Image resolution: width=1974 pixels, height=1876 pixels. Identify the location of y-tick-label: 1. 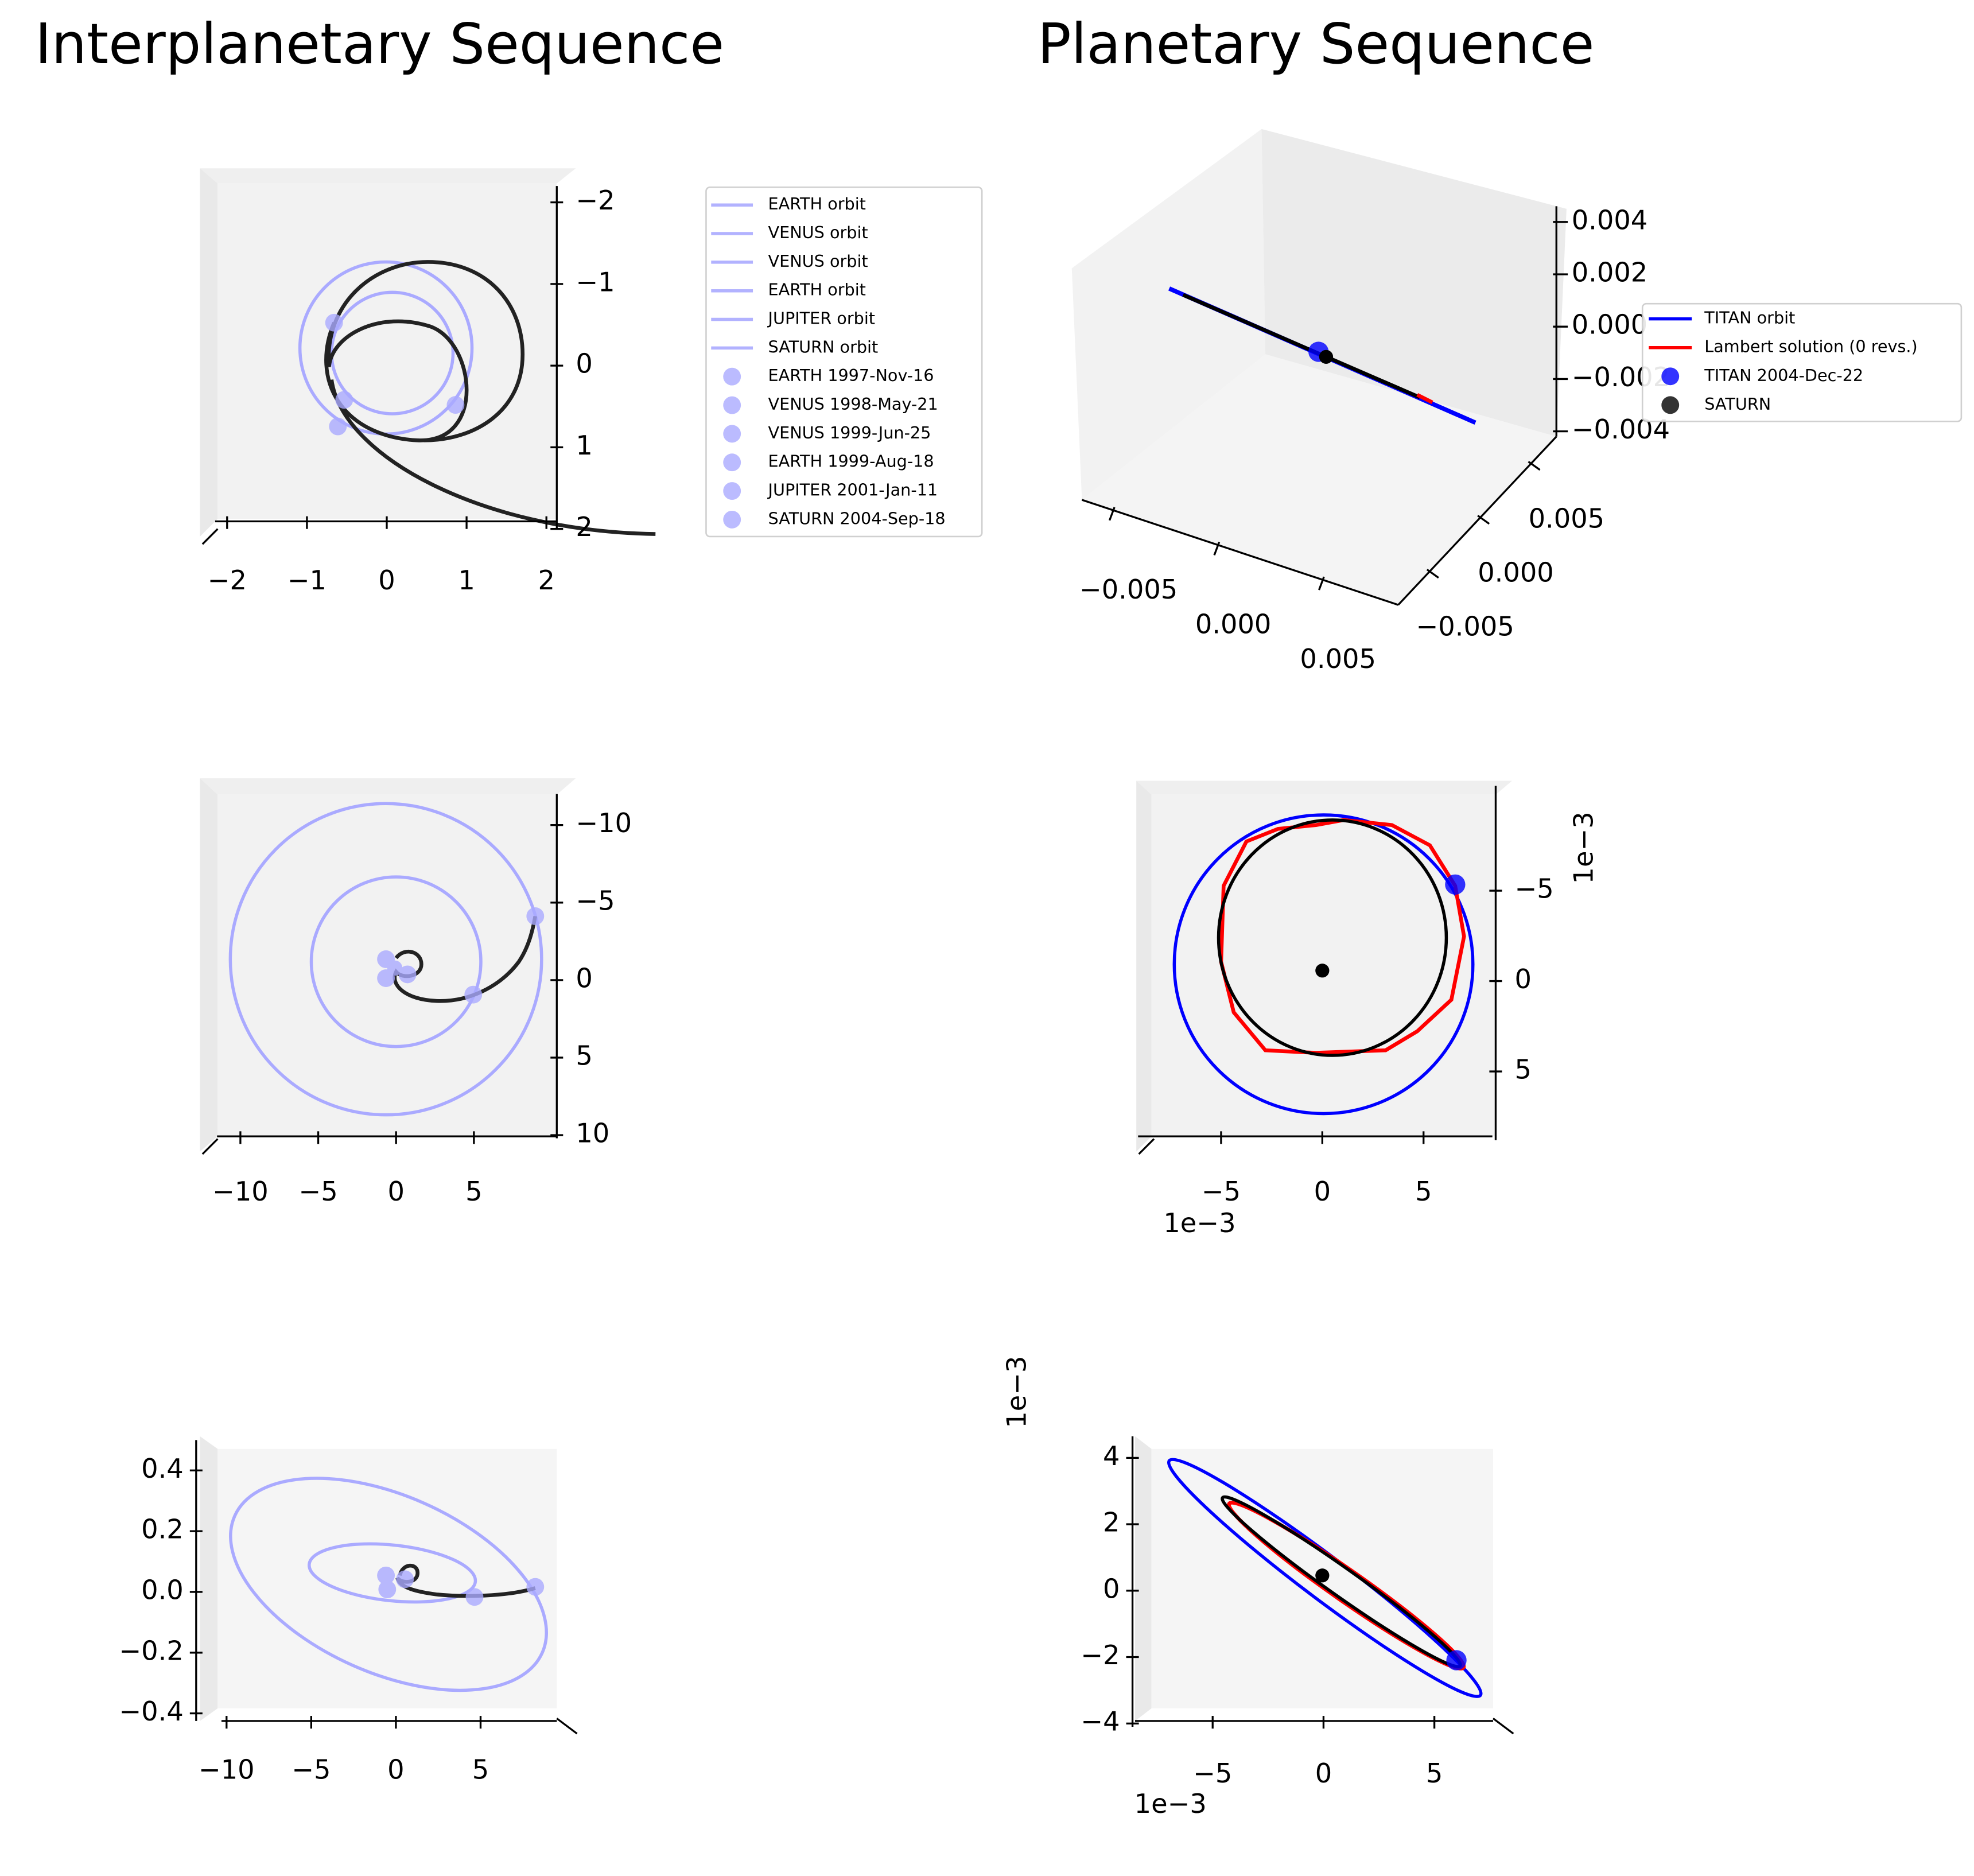
(584, 446).